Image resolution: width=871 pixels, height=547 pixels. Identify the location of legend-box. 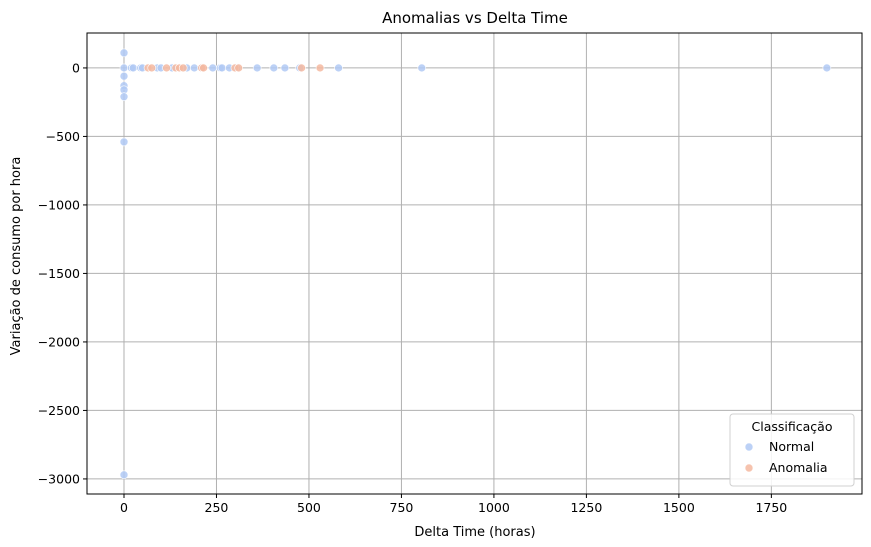
(792, 450).